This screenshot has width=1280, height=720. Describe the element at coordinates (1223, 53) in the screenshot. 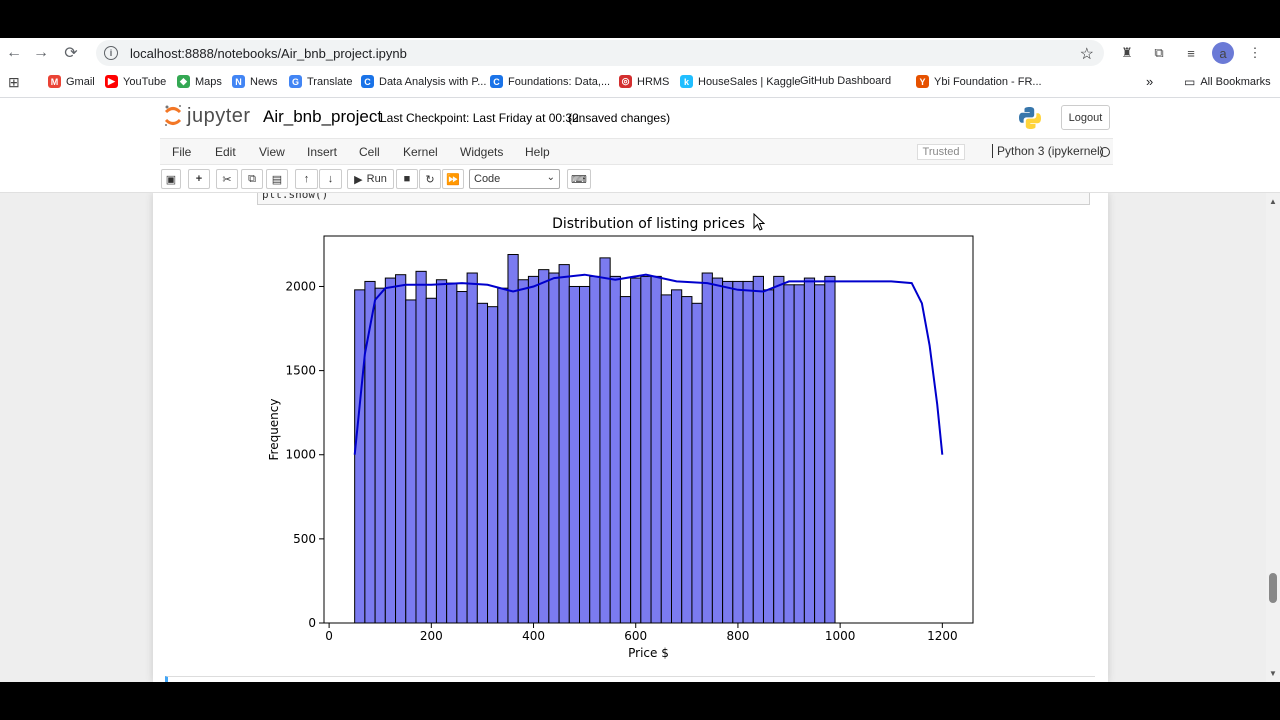

I see `avatar: a` at that location.